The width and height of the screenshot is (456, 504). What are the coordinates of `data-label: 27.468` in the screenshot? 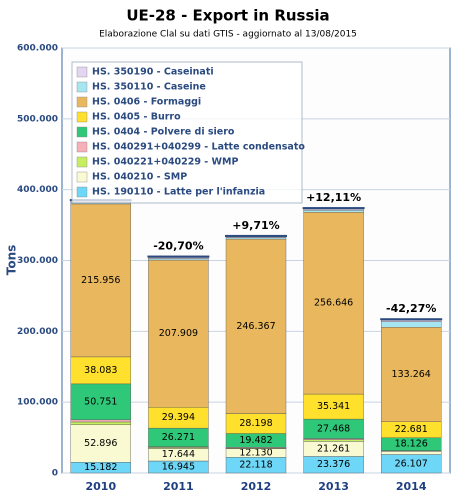 It's located at (333, 428).